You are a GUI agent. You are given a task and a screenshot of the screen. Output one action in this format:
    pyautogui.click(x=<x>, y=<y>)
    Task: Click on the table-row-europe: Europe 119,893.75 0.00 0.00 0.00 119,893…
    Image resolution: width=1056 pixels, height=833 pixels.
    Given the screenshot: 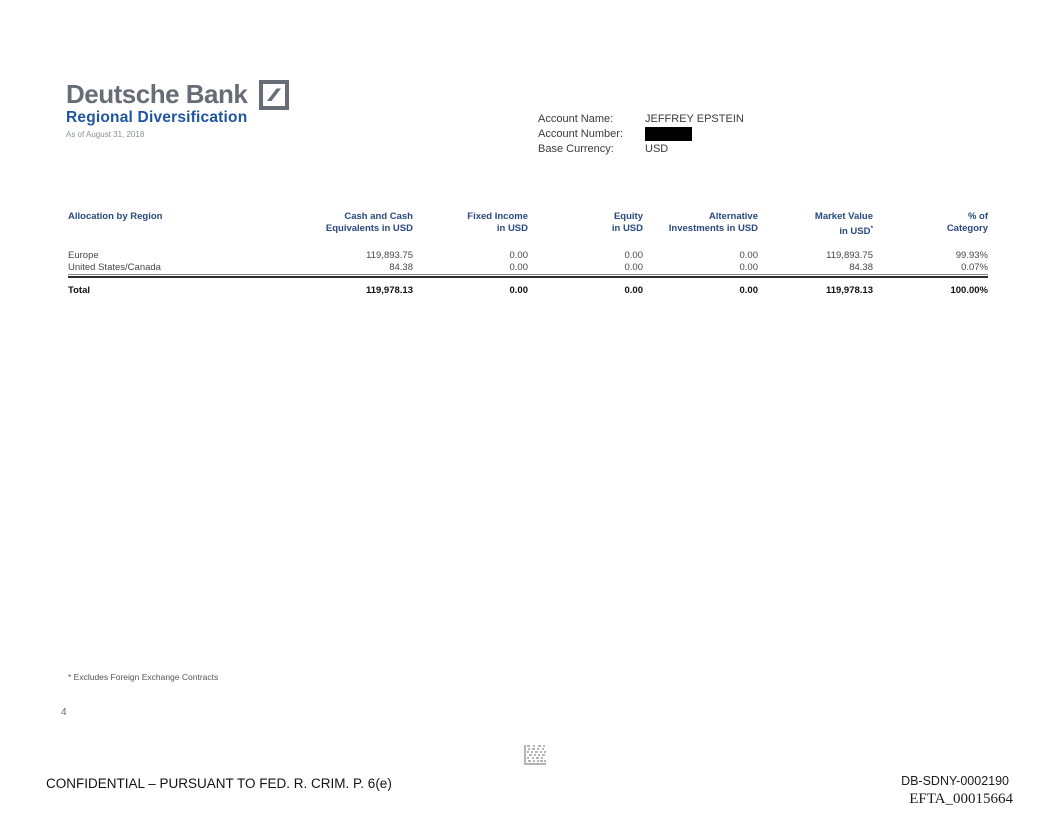 What is the action you would take?
    pyautogui.click(x=528, y=256)
    